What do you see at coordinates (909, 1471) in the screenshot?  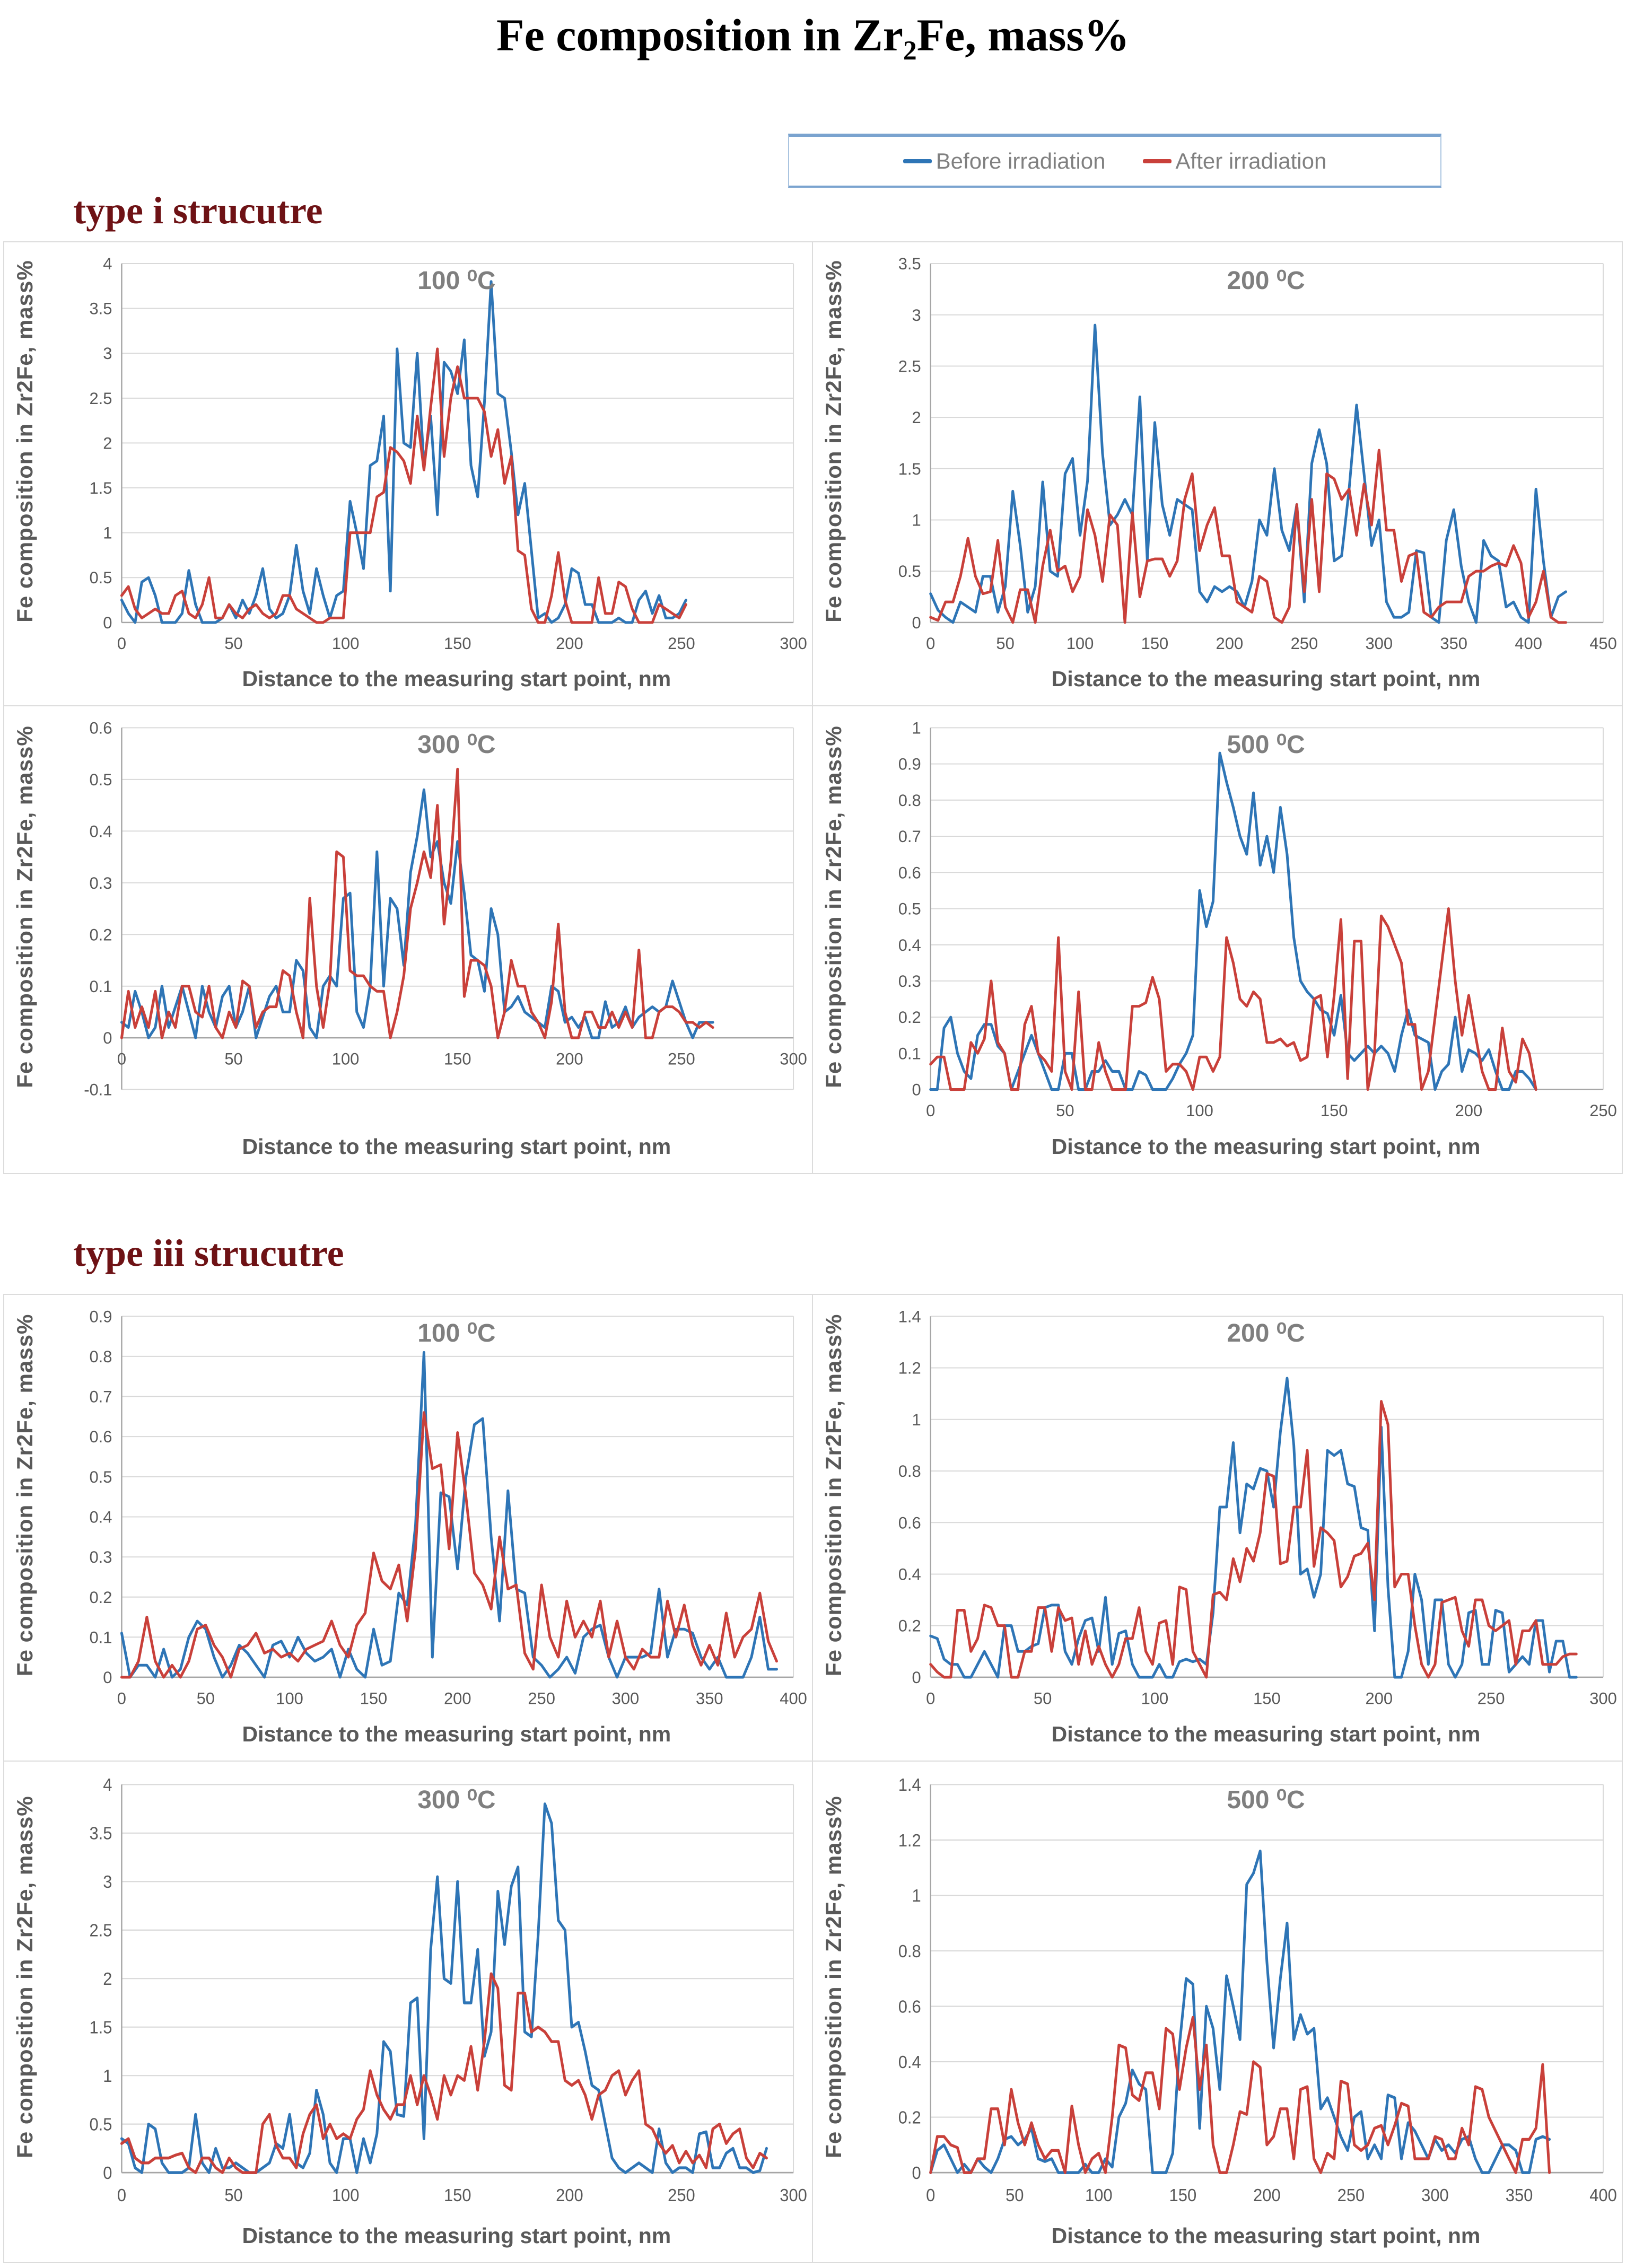 I see `svg-text: 0.8` at bounding box center [909, 1471].